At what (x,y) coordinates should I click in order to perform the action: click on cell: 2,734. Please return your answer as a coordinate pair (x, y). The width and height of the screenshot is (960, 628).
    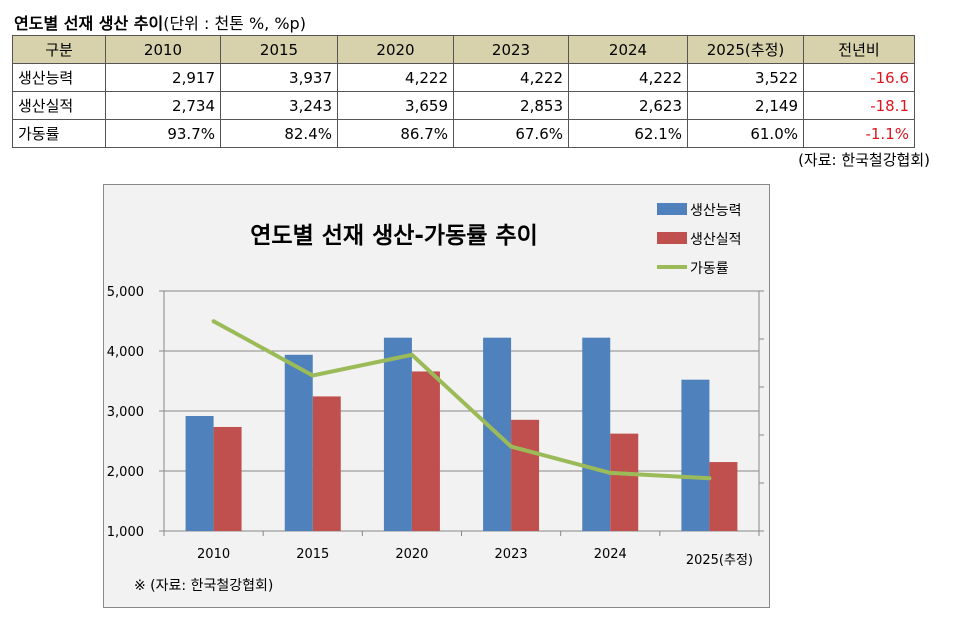
    Looking at the image, I should click on (163, 105).